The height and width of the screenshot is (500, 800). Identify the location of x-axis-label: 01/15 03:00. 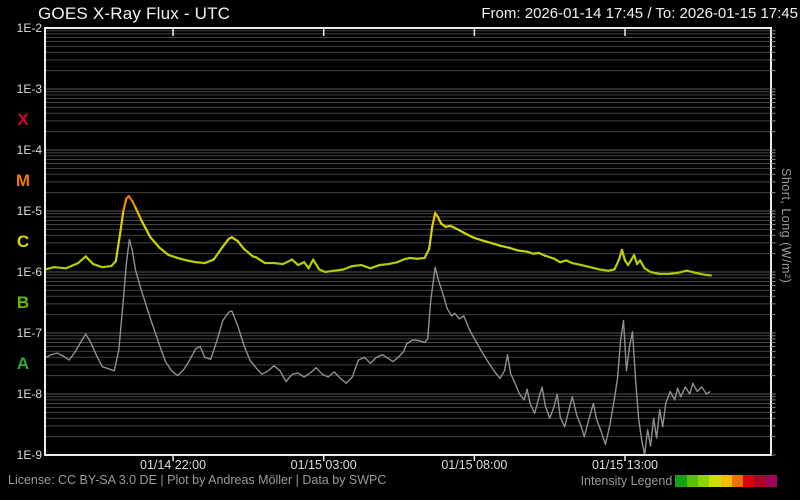
(323, 465).